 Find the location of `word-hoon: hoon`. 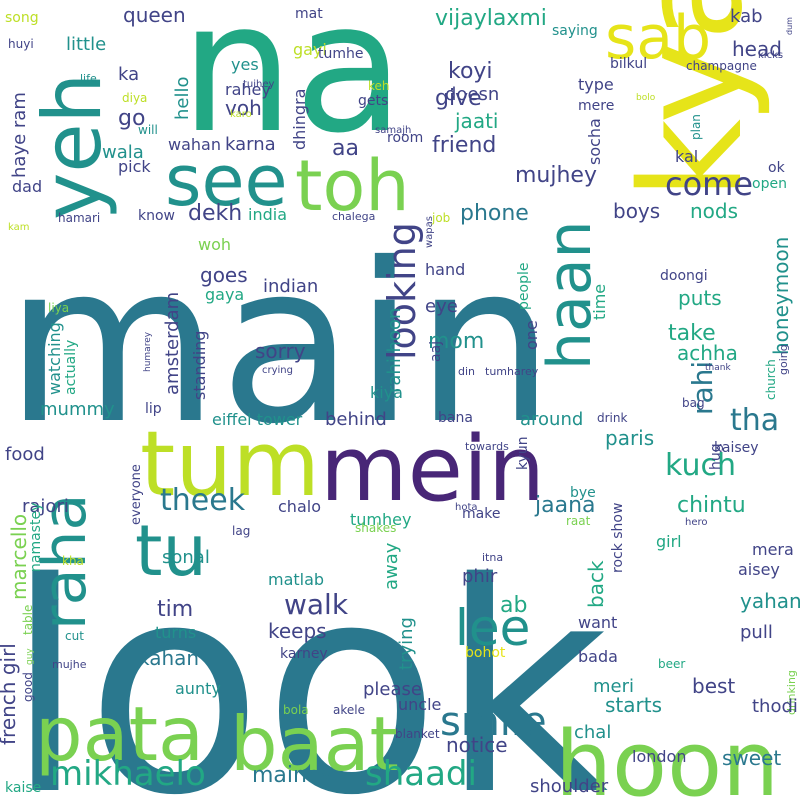

word-hoon: hoon is located at coordinates (667, 756).